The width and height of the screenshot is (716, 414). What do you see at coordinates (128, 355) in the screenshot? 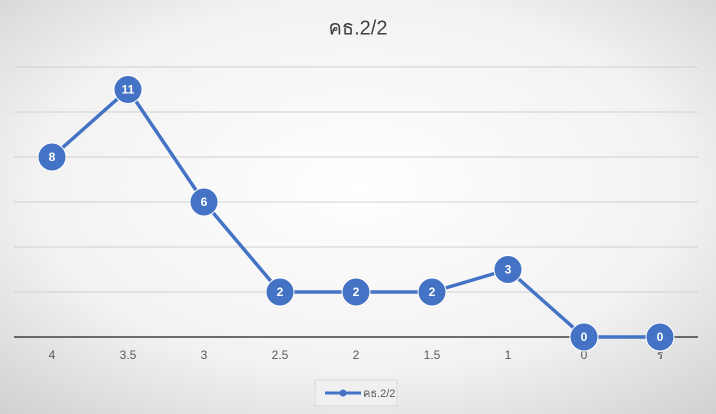
I see `x-tick-label: 3.5` at bounding box center [128, 355].